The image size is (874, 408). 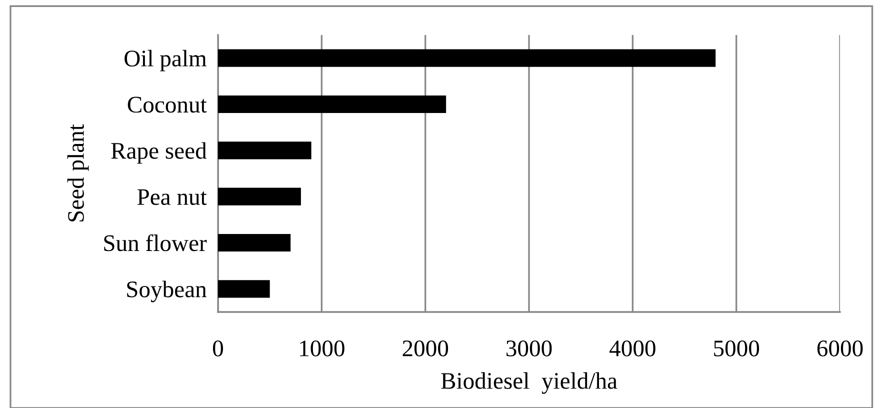 What do you see at coordinates (529, 383) in the screenshot?
I see `x-axis-title: Biodiesel yield/ha` at bounding box center [529, 383].